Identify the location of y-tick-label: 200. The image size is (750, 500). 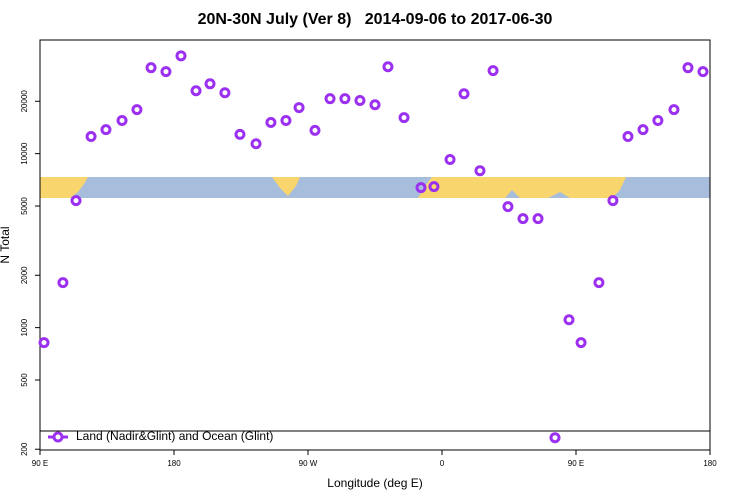
(24, 449).